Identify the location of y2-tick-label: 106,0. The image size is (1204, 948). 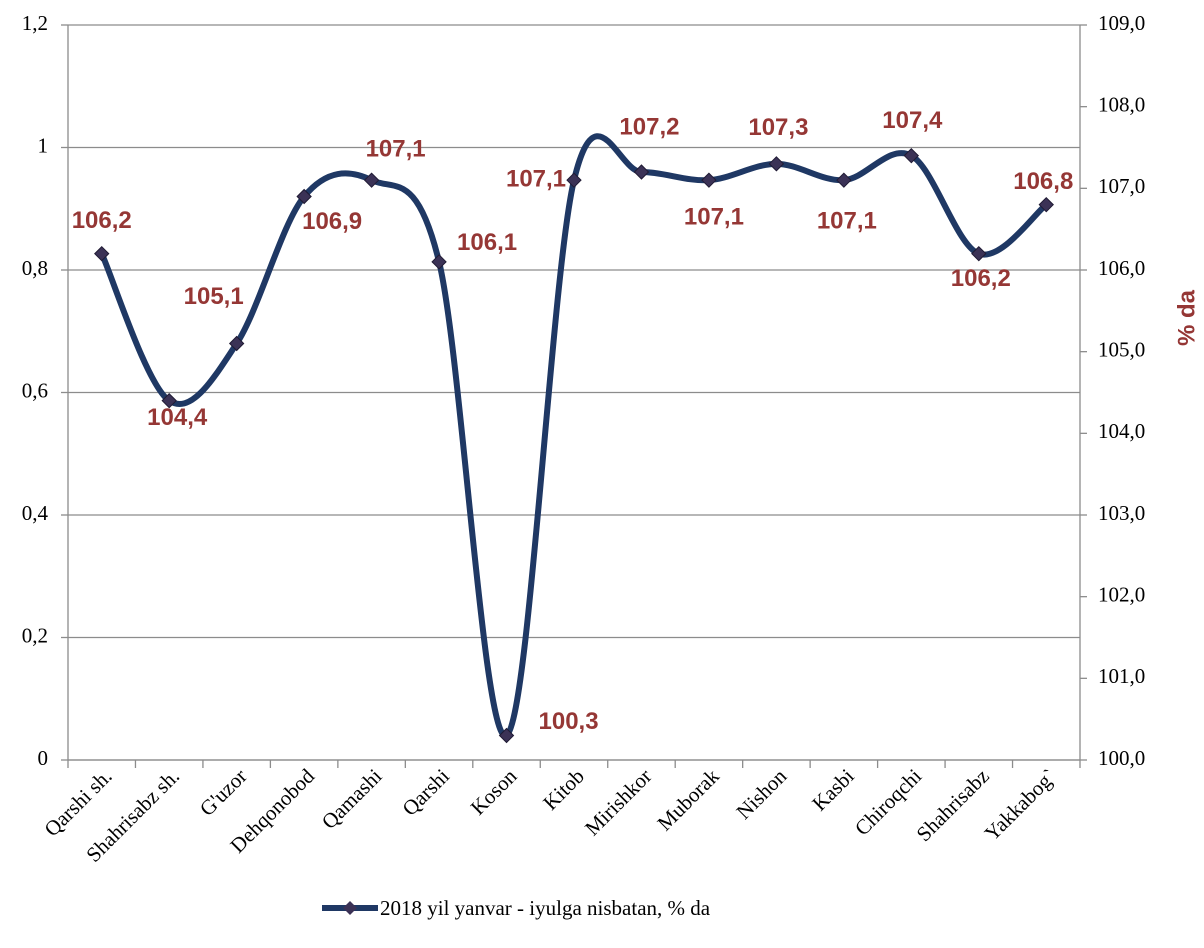
(1121, 268).